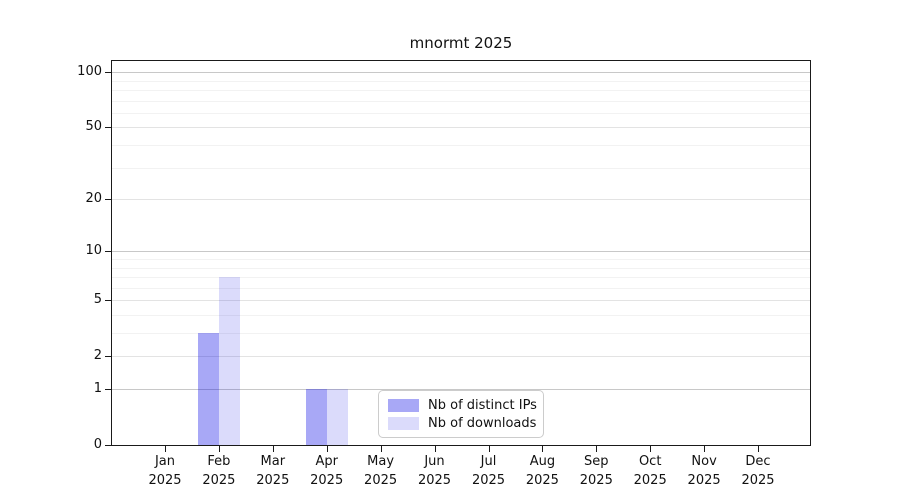 The image size is (900, 500). I want to click on legend: Nb of distinct IPs Nb of downloads, so click(461, 414).